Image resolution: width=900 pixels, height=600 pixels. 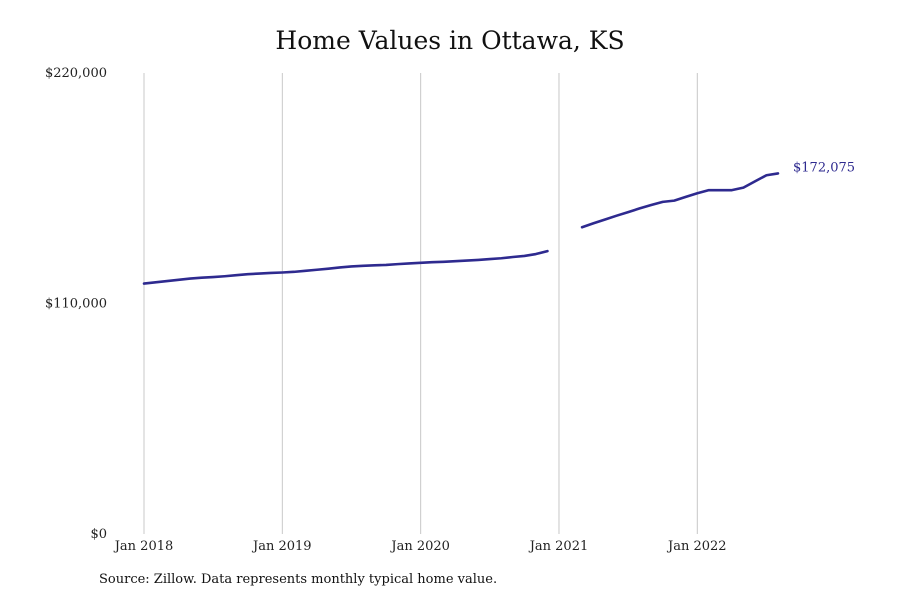 What do you see at coordinates (98, 534) in the screenshot?
I see `y-tick-label: $0` at bounding box center [98, 534].